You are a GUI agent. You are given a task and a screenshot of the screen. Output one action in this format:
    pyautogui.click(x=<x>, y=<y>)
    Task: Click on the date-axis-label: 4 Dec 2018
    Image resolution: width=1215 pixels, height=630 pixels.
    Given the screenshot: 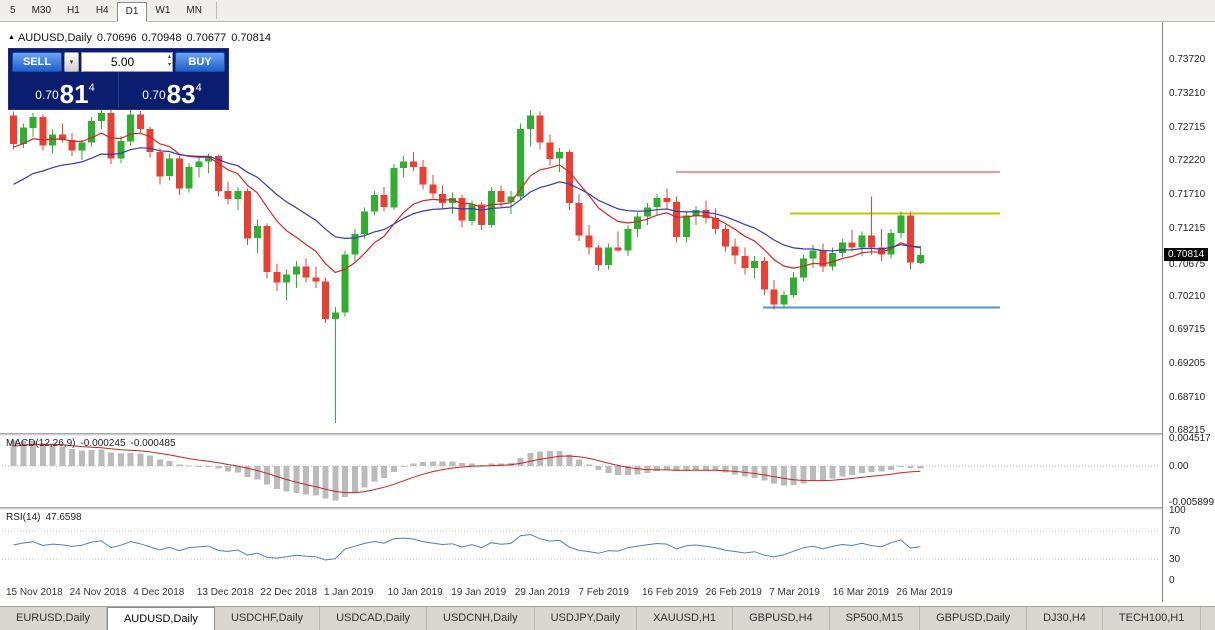 What is the action you would take?
    pyautogui.click(x=159, y=592)
    